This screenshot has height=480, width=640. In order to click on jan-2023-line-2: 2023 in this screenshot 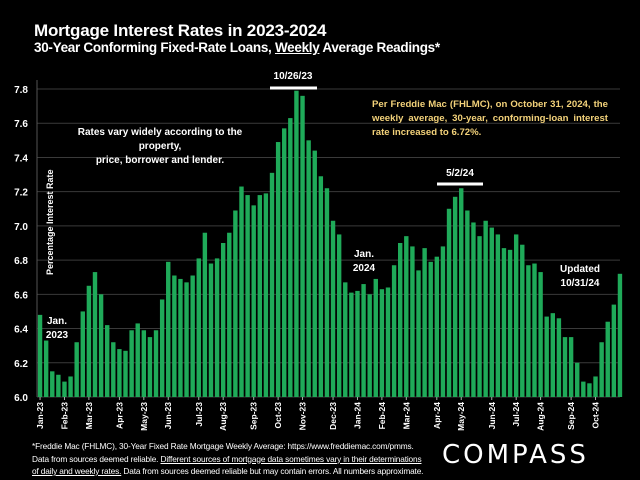, I will do `click(57, 335)`.